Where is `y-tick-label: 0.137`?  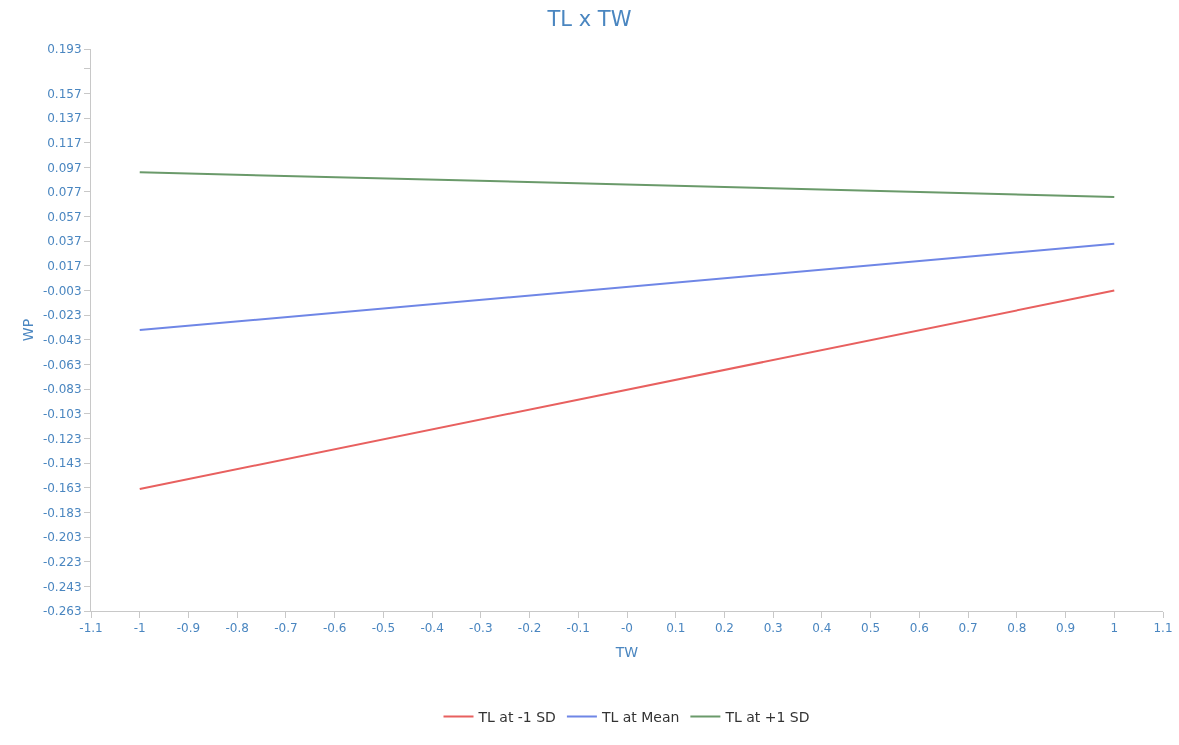 y-tick-label: 0.137 is located at coordinates (64, 118).